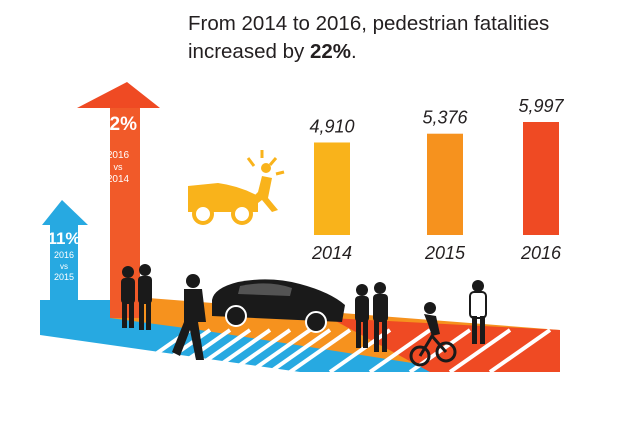 This screenshot has width=638, height=425. Describe the element at coordinates (331, 126) in the screenshot. I see `bar-value-label-2014: 4,910` at that location.